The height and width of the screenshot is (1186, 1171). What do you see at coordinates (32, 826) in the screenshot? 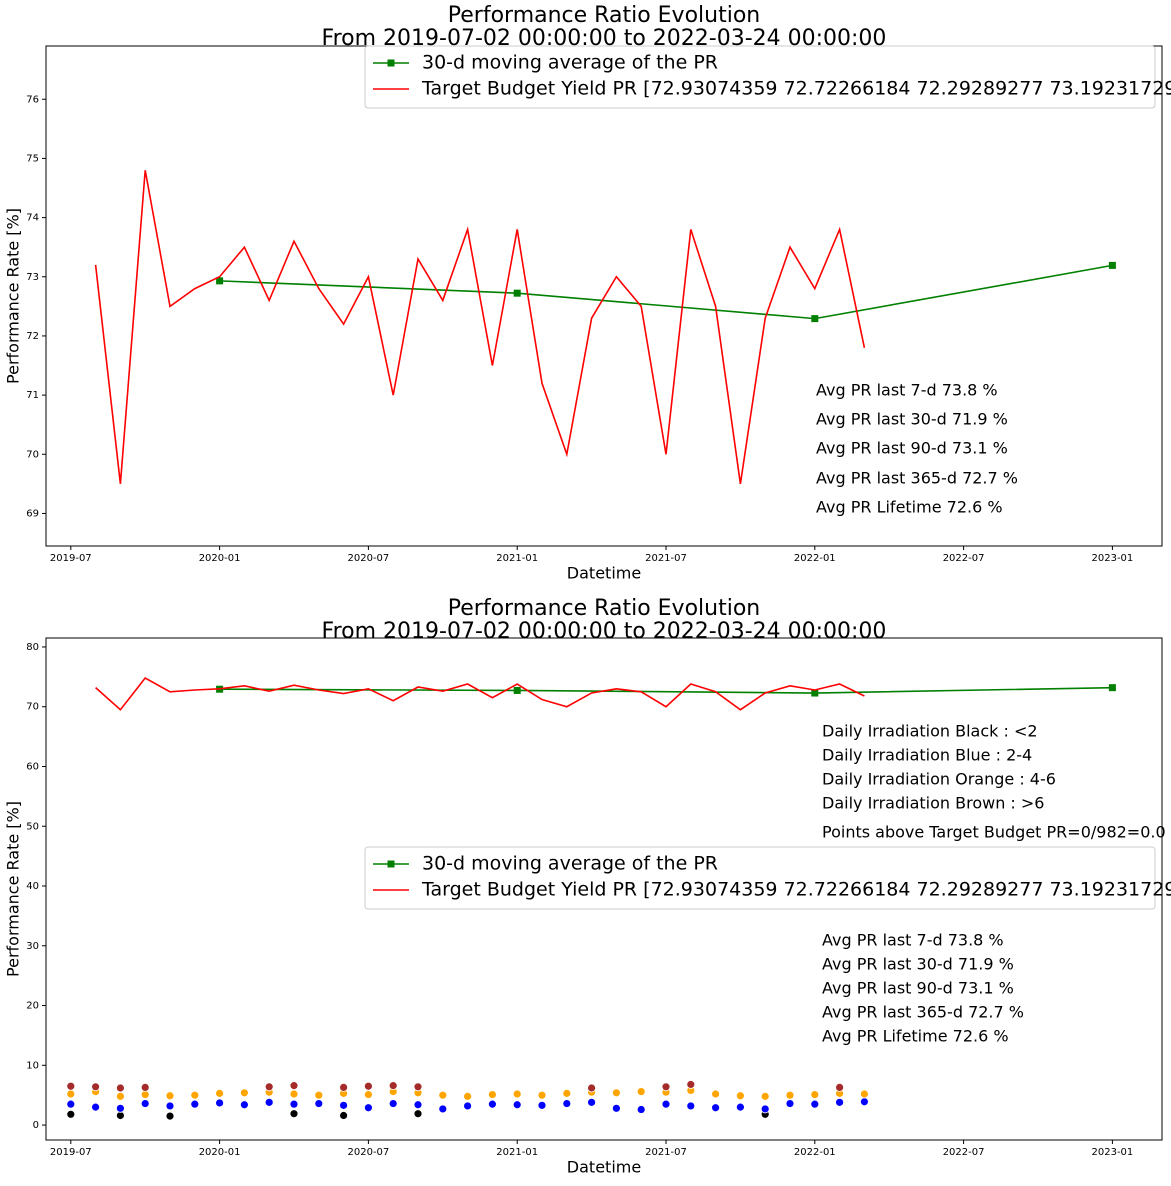
I see `y-tick-label: 50` at bounding box center [32, 826].